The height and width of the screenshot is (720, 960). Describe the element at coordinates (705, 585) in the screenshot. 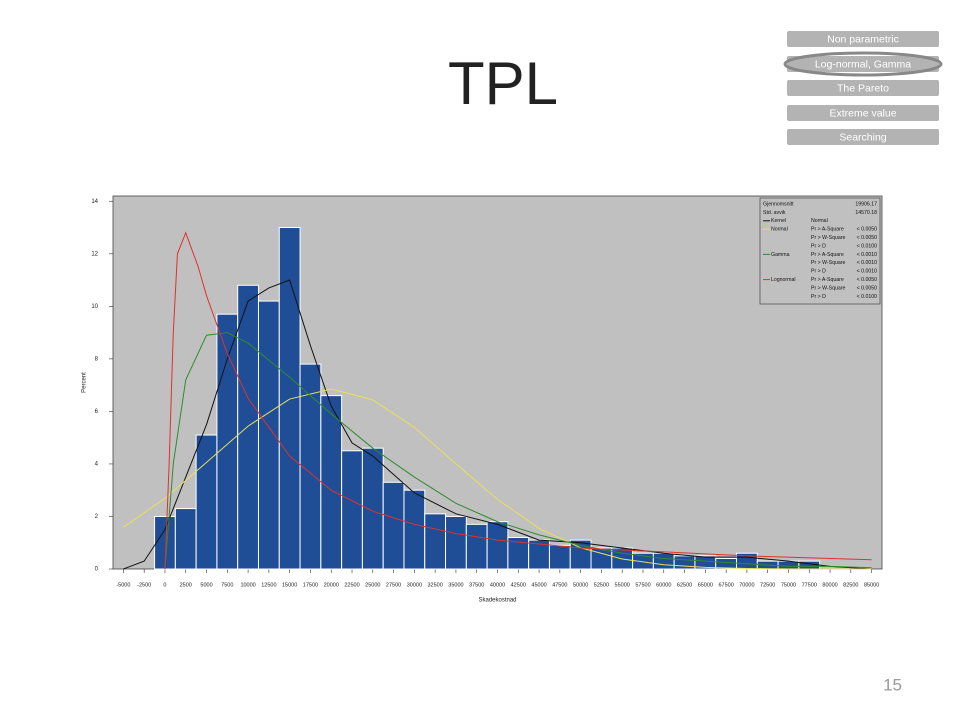

I see `x-tick-label: 65000` at that location.